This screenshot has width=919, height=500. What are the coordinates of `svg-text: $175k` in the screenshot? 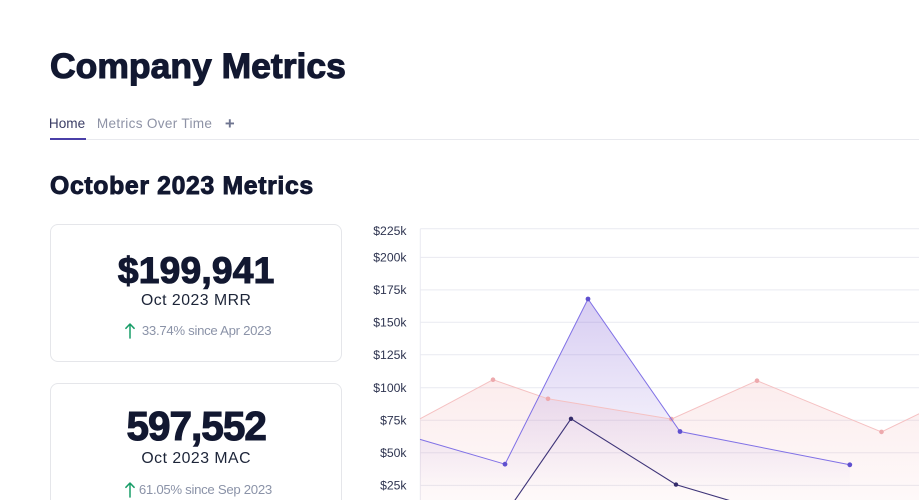 It's located at (390, 290).